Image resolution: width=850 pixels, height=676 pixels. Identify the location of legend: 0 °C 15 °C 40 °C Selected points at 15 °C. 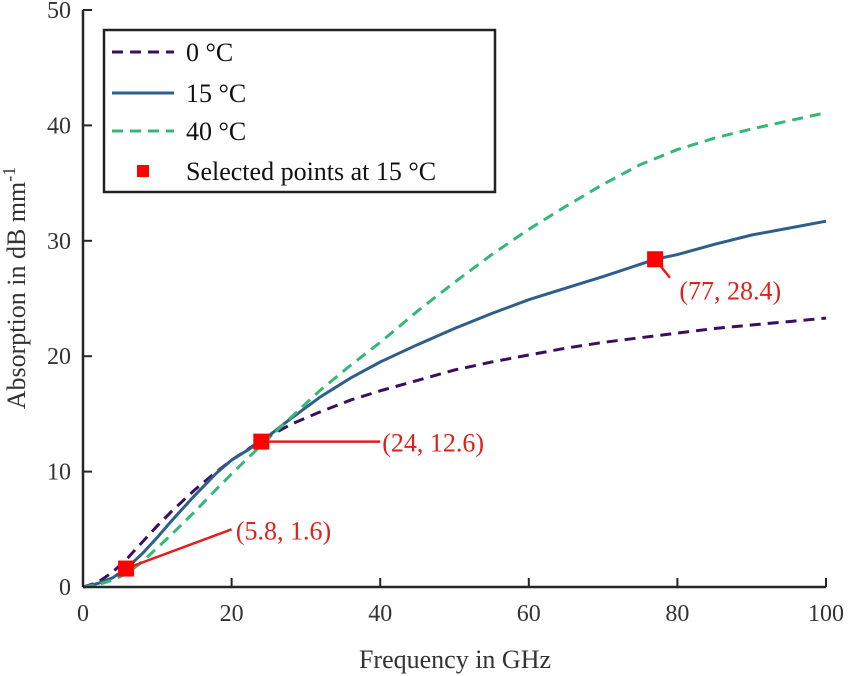
(299, 111).